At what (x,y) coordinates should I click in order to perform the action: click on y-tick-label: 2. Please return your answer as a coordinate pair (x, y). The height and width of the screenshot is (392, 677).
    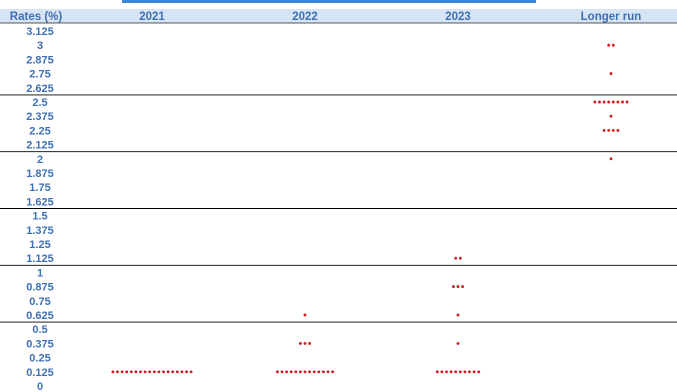
    Looking at the image, I should click on (40, 160).